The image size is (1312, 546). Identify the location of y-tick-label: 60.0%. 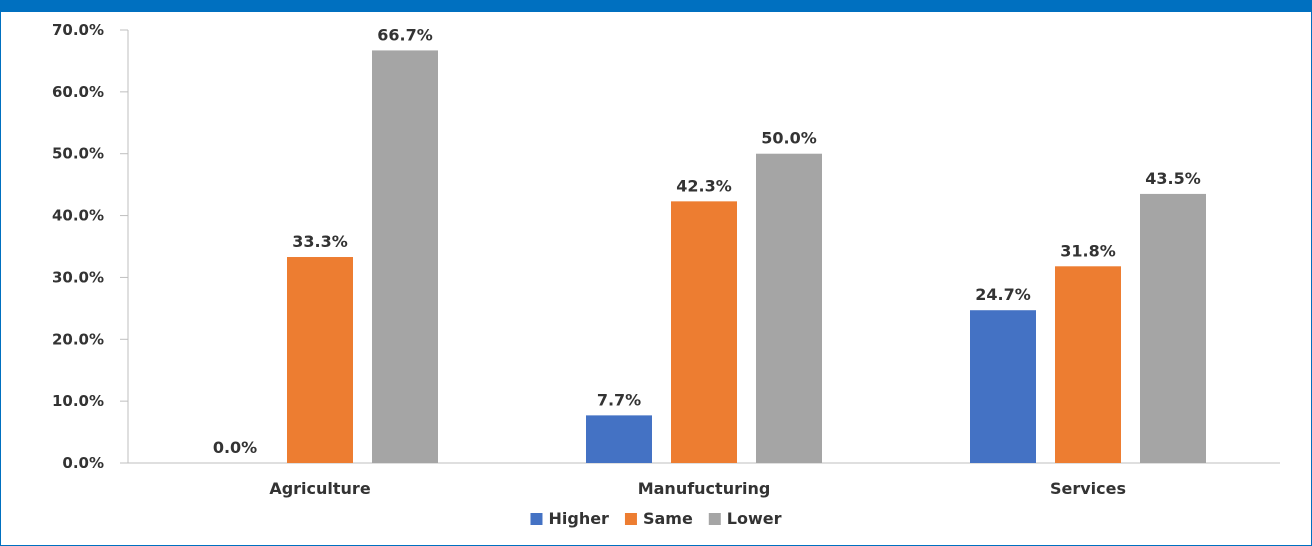
(78, 92).